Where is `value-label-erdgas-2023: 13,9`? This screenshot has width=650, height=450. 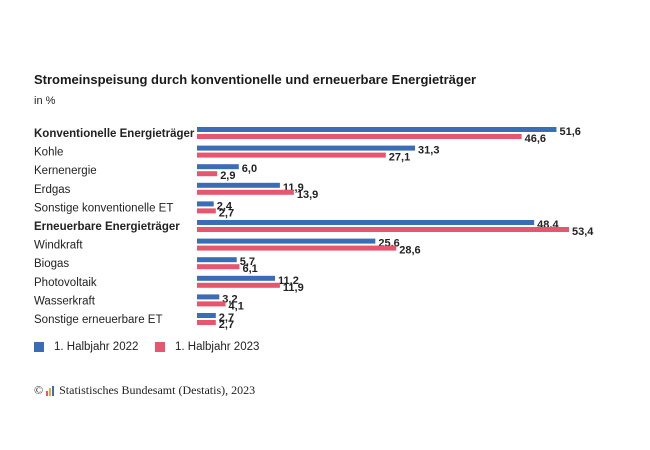
value-label-erdgas-2023: 13,9 is located at coordinates (307, 195).